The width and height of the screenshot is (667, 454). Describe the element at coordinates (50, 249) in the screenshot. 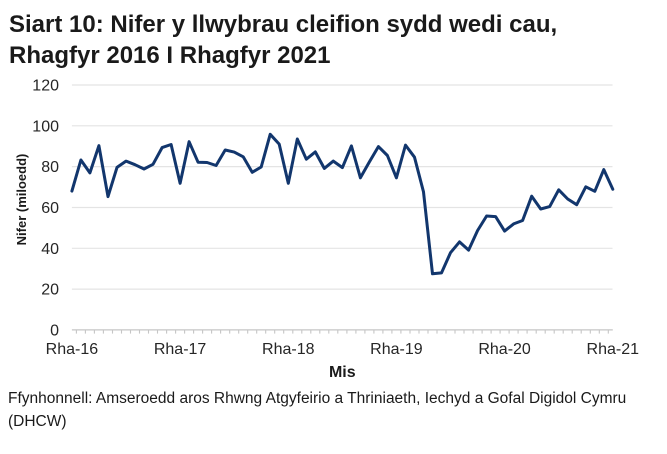

I see `svg-text: 40` at that location.